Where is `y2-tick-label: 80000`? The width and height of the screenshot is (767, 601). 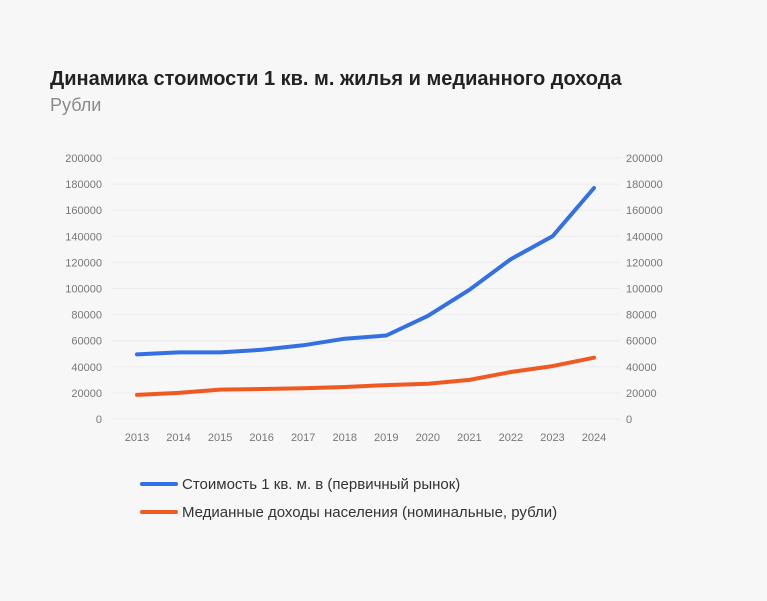 y2-tick-label: 80000 is located at coordinates (641, 316).